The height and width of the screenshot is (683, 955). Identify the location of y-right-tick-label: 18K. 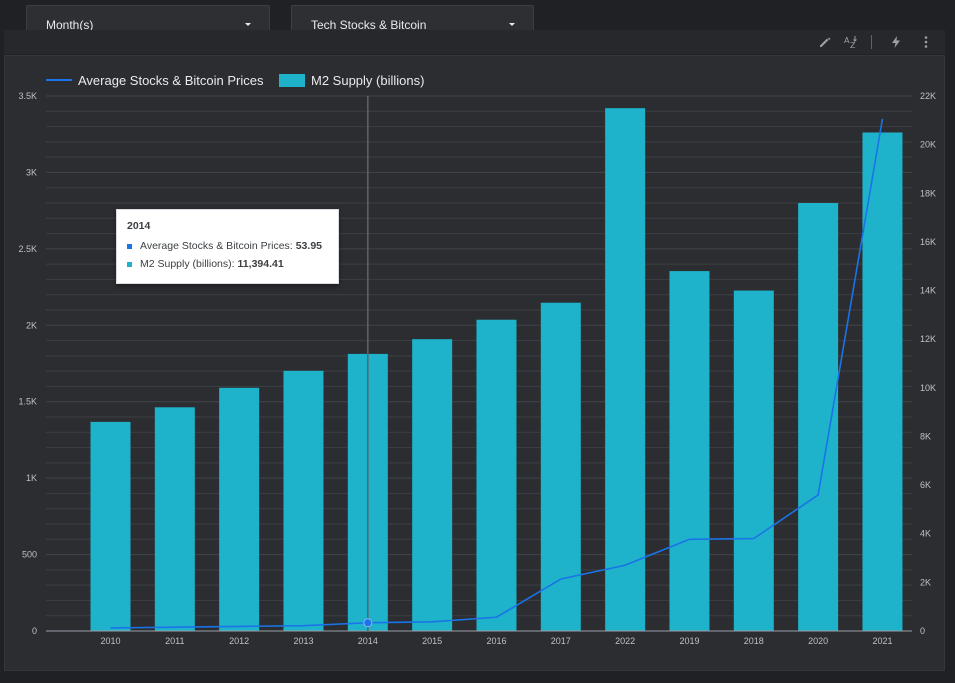
(928, 193).